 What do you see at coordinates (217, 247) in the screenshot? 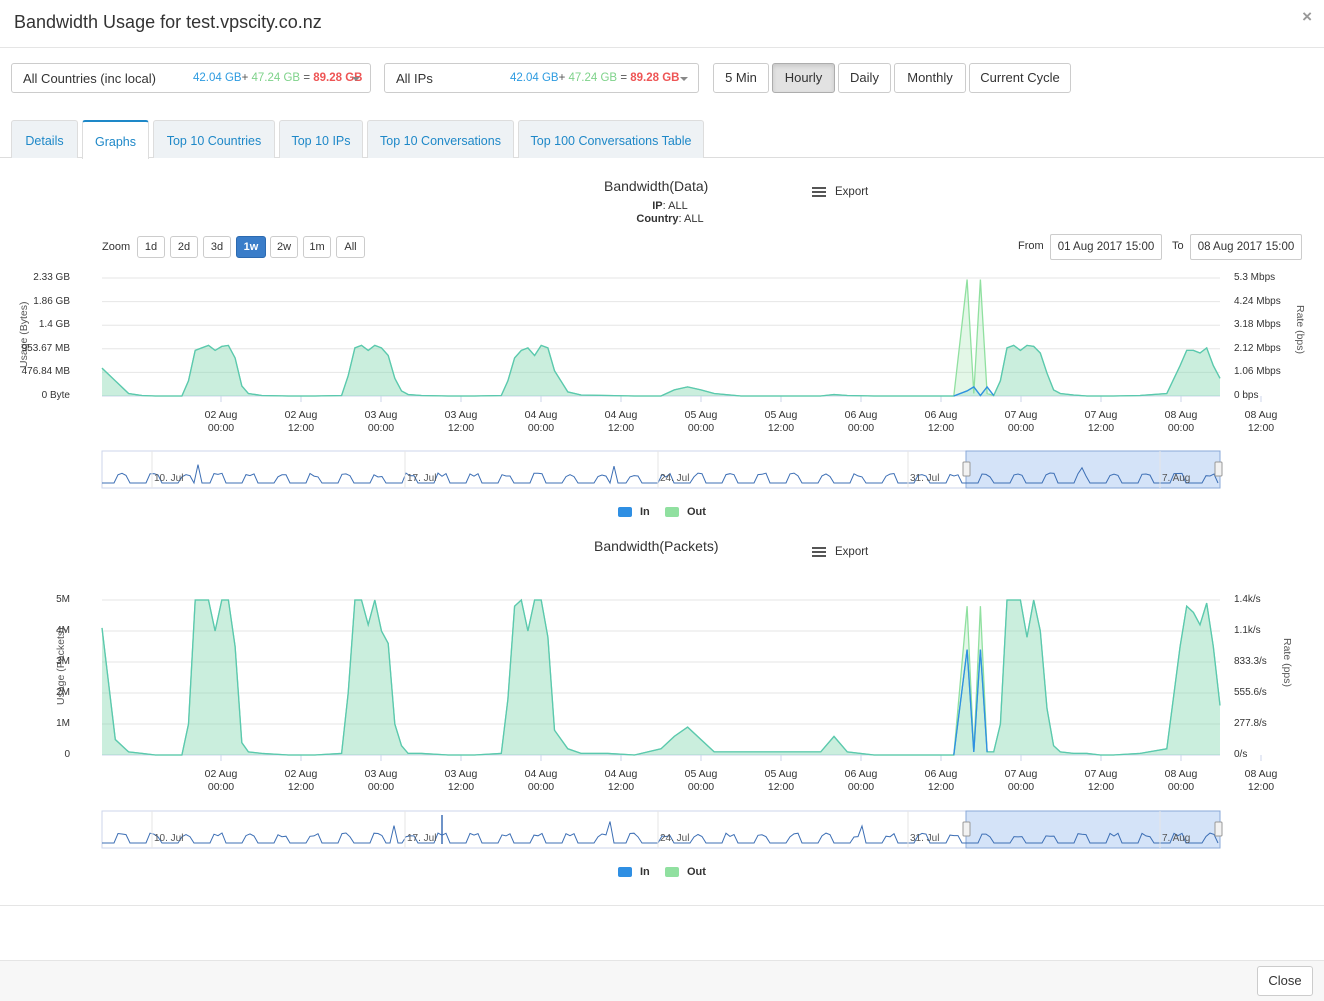
I see `zoom-3d-button: 3d` at bounding box center [217, 247].